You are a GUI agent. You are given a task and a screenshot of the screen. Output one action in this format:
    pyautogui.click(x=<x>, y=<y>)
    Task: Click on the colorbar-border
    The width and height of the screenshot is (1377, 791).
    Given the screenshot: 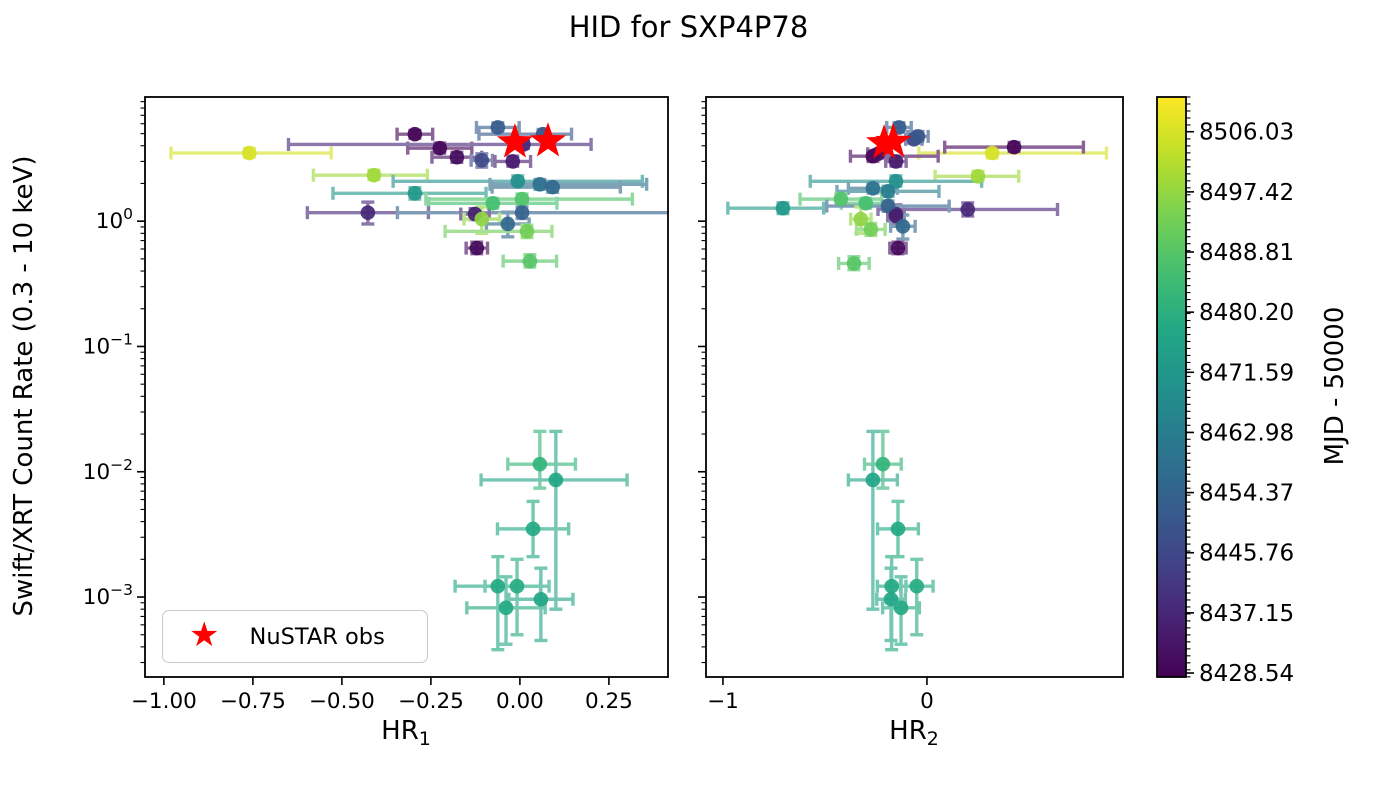 What is the action you would take?
    pyautogui.click(x=1171, y=387)
    